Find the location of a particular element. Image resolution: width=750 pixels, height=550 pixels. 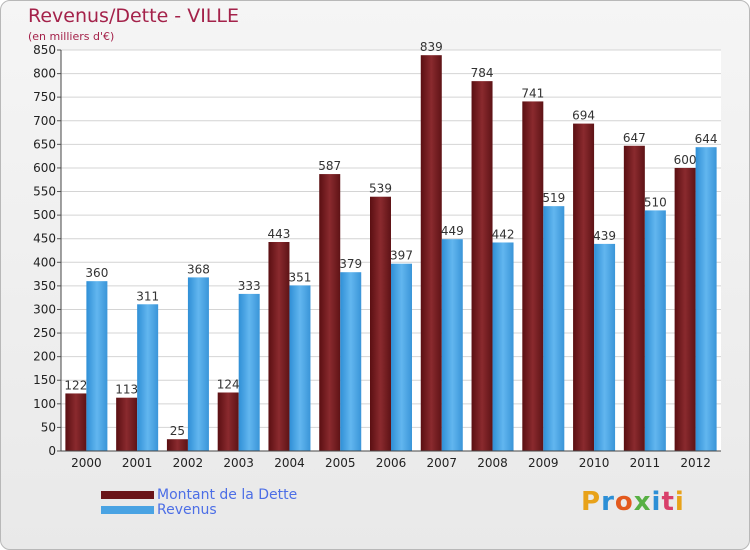

data-label-revenus: 439 is located at coordinates (604, 236).